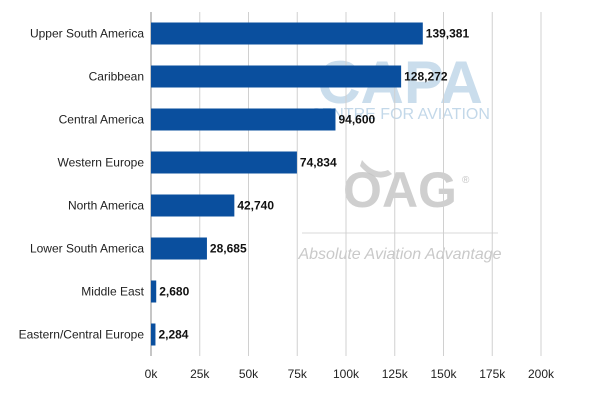 This screenshot has width=600, height=400. Describe the element at coordinates (356, 120) in the screenshot. I see `data-label: 94,600` at that location.